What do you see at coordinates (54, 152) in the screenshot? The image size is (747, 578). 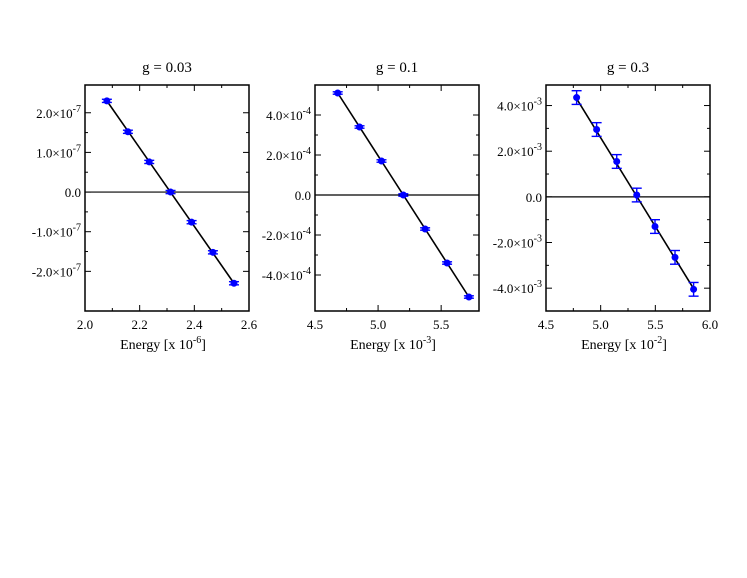 I see `y-tick-mantissa: 1.0×10` at bounding box center [54, 152].